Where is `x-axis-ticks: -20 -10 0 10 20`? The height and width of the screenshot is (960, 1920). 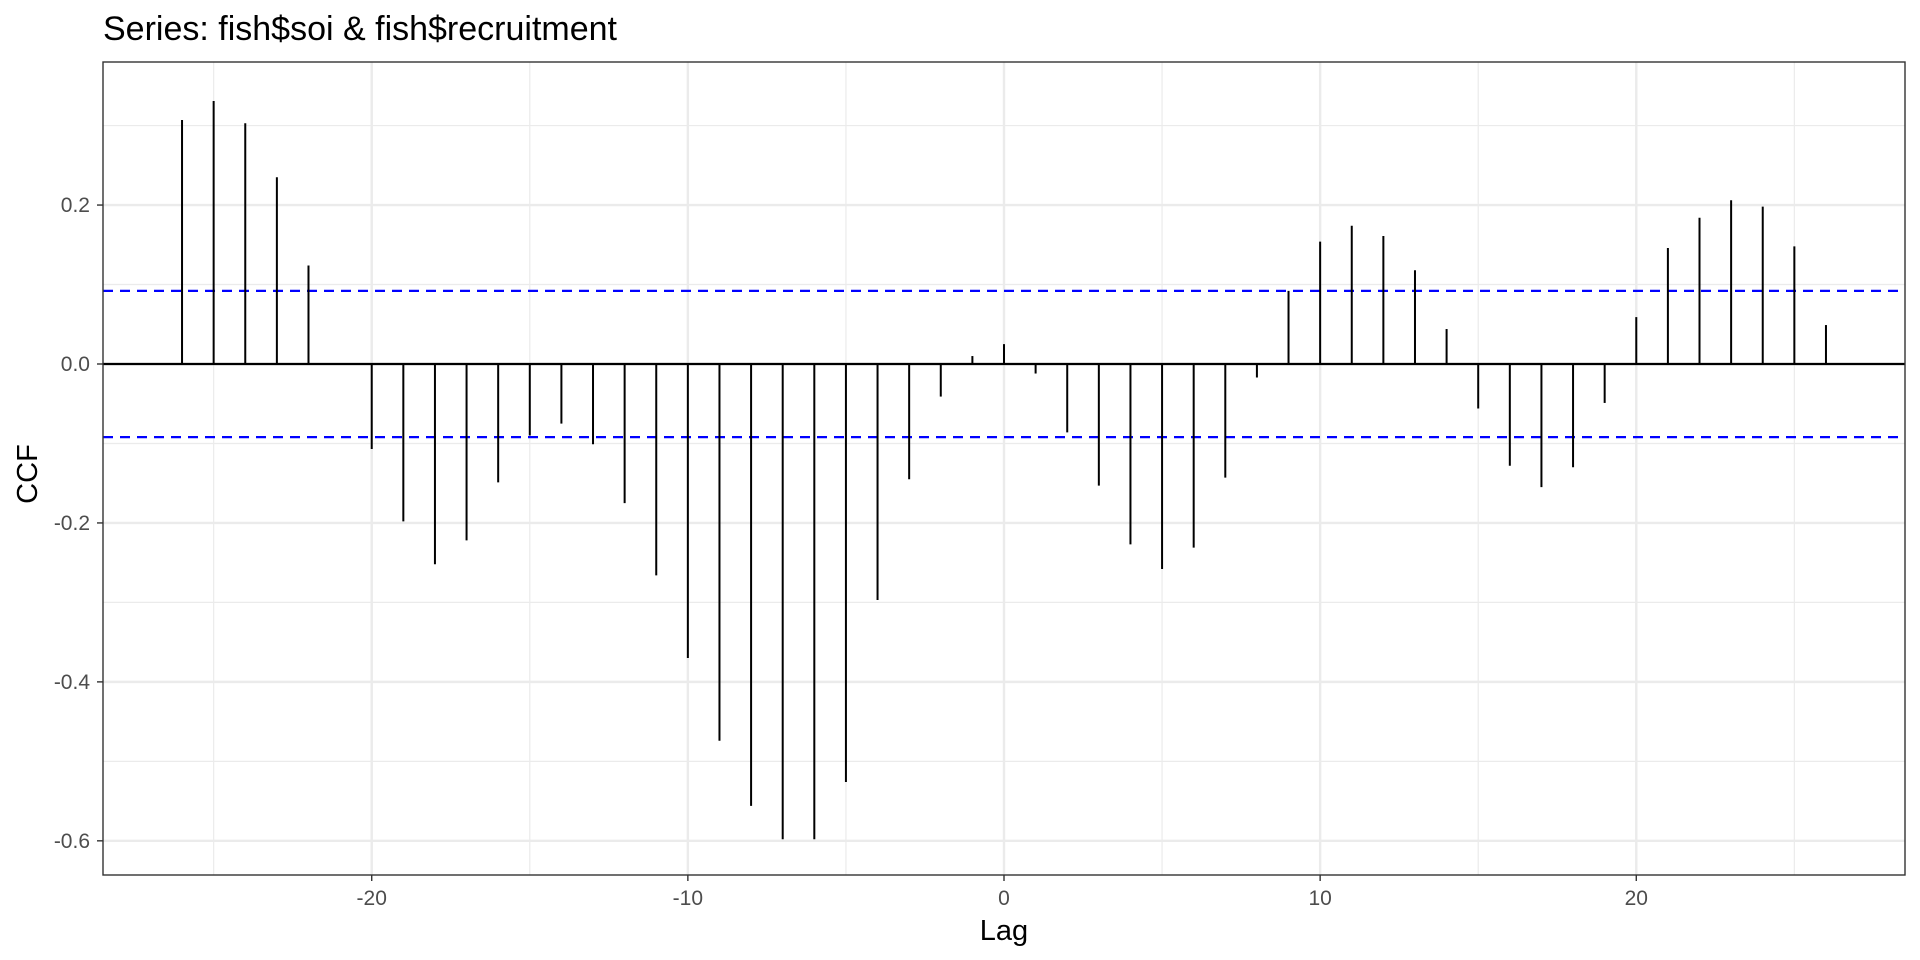
x-axis-ticks: -20 -10 0 10 20 is located at coordinates (1002, 892).